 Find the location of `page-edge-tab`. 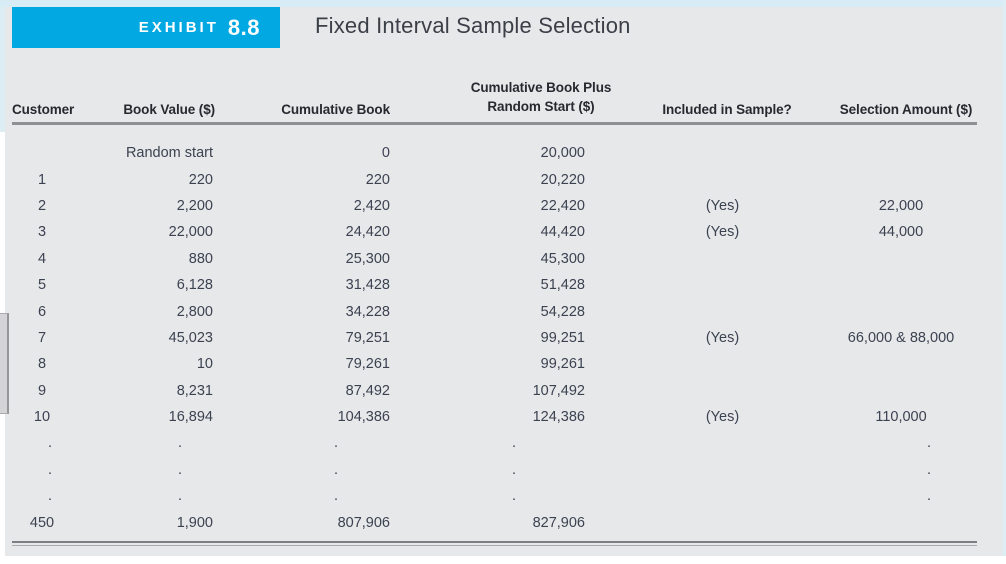

page-edge-tab is located at coordinates (4, 363).